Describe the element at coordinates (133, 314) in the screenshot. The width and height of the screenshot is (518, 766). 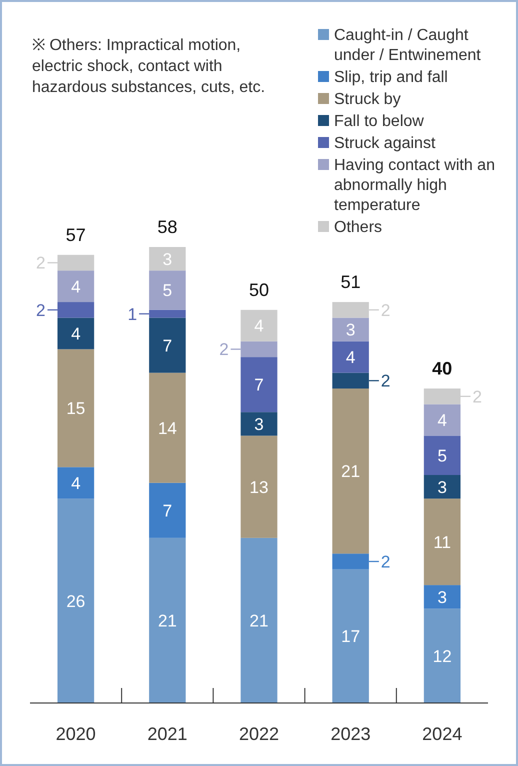
I see `data-label: 1` at that location.